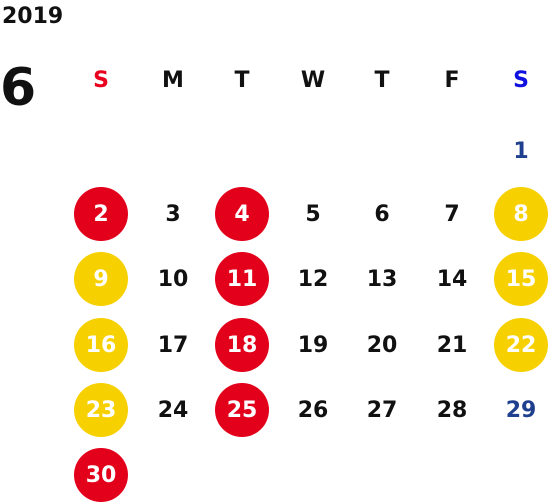  What do you see at coordinates (173, 80) in the screenshot?
I see `weekday-header: M` at bounding box center [173, 80].